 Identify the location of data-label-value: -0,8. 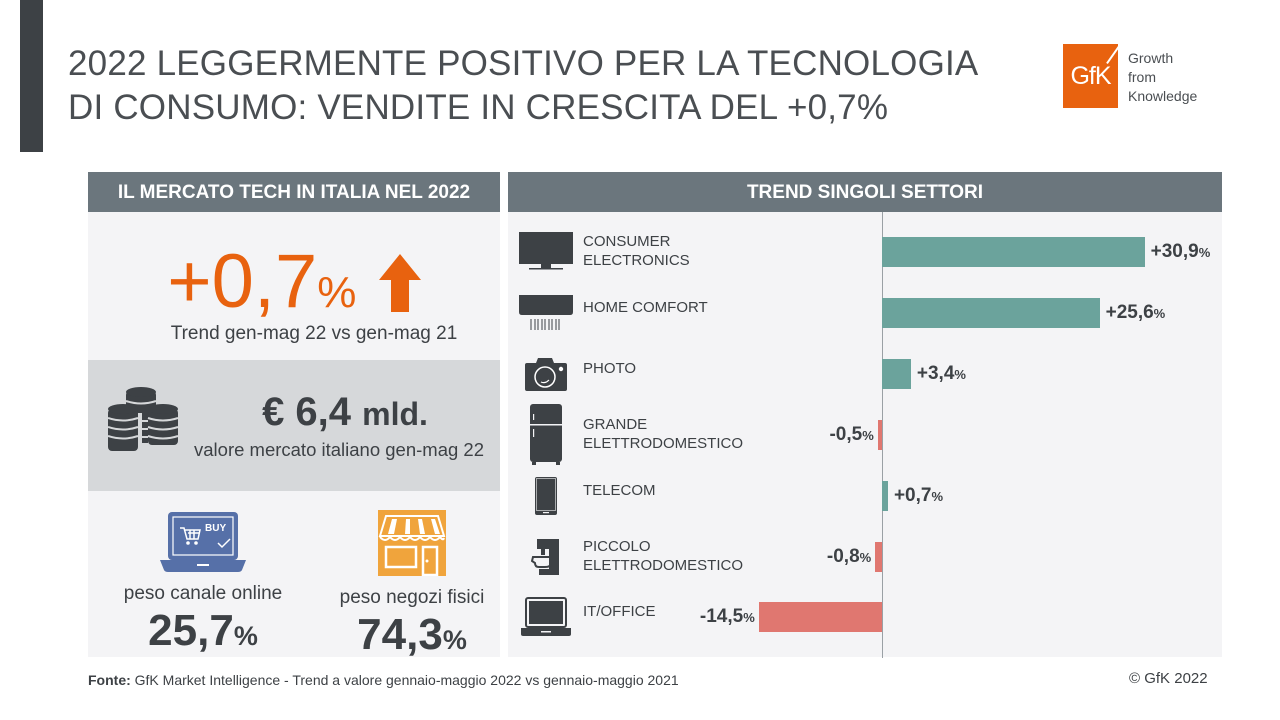
(843, 556).